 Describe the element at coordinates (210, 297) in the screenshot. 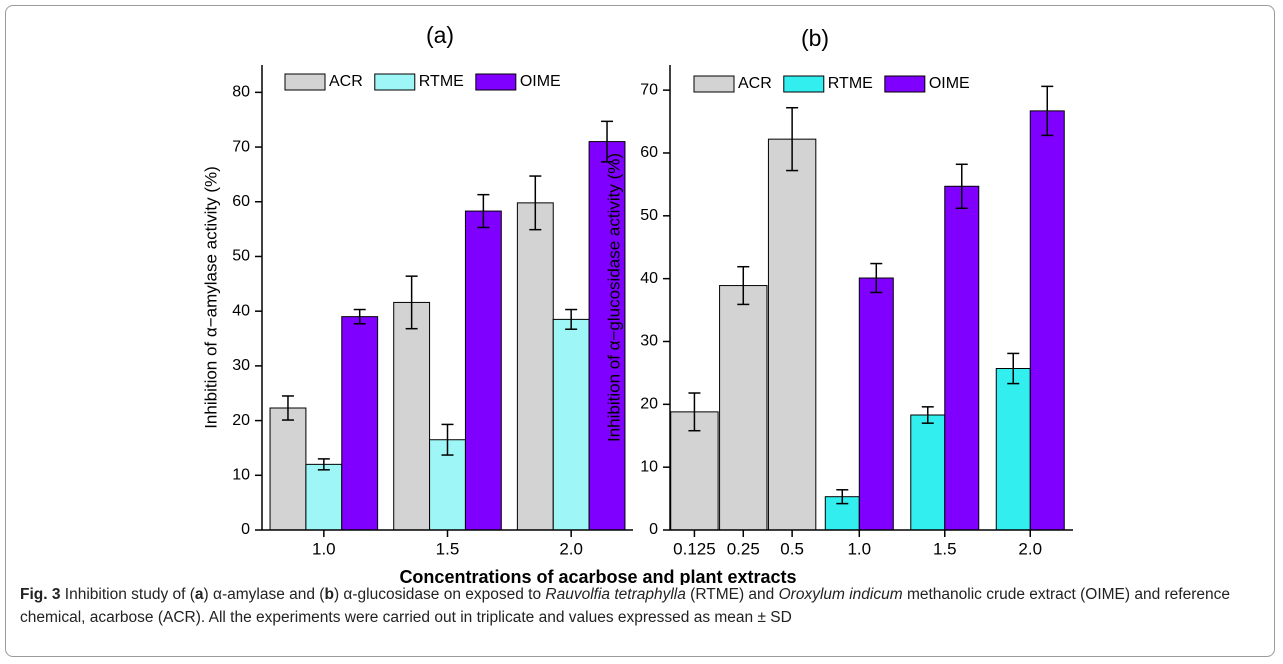

I see `y-axis-label: Inhibition of α−amylase activity (%)` at that location.